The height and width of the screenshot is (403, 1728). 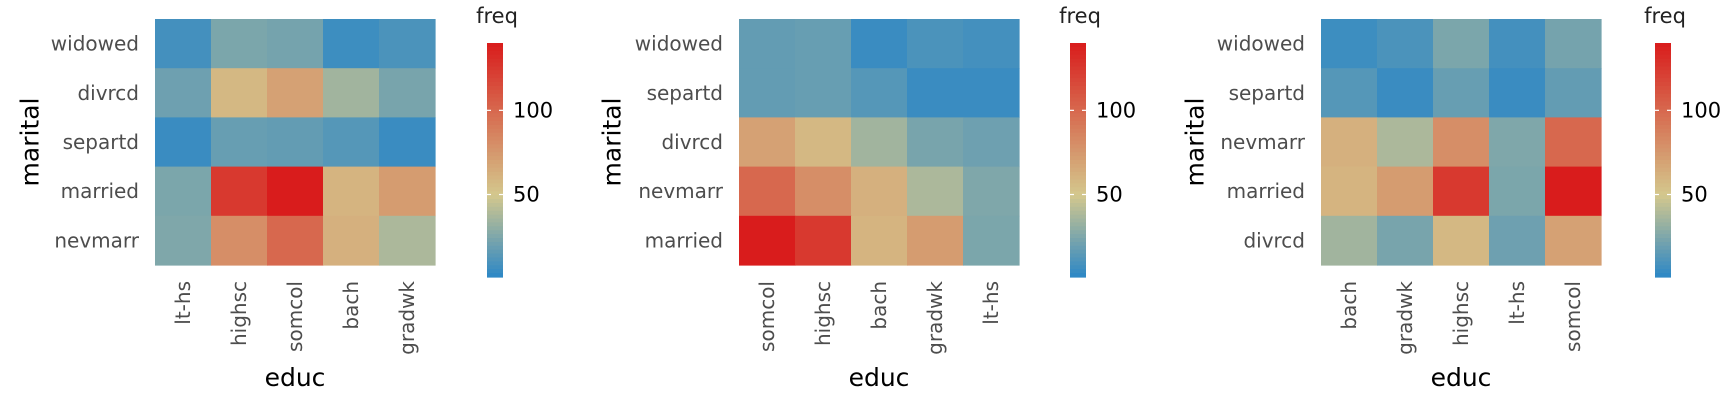 I want to click on x-tick-label: gradwk, so click(x=407, y=318).